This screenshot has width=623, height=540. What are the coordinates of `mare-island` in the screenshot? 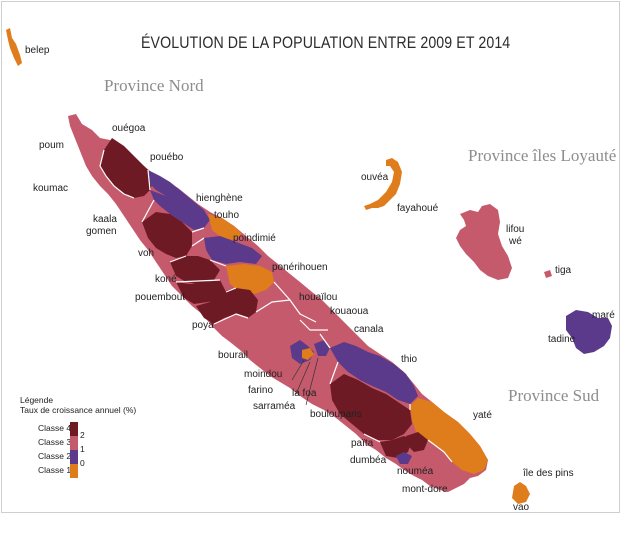 It's located at (589, 332).